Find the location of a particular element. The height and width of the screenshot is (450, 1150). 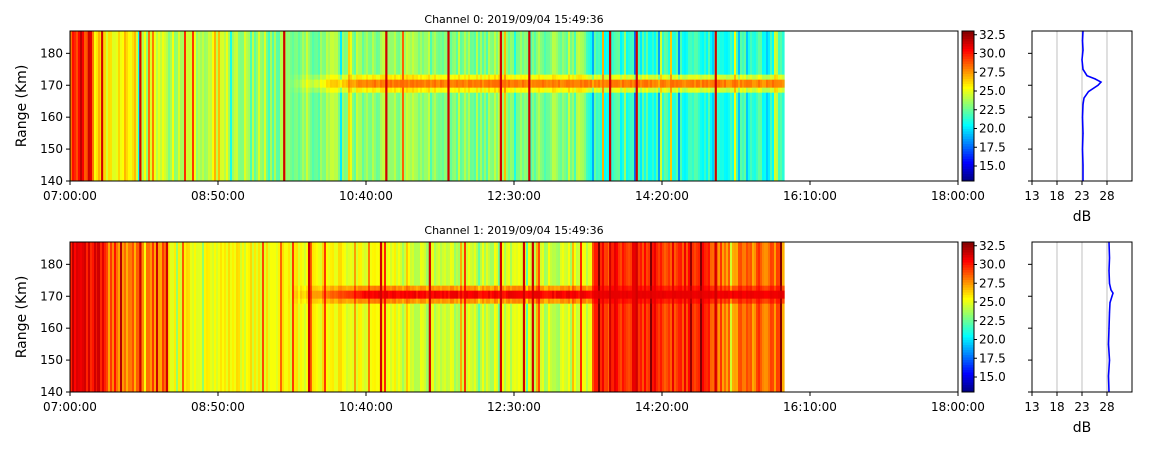

colorbar-tick-label: 25.0 is located at coordinates (992, 302).